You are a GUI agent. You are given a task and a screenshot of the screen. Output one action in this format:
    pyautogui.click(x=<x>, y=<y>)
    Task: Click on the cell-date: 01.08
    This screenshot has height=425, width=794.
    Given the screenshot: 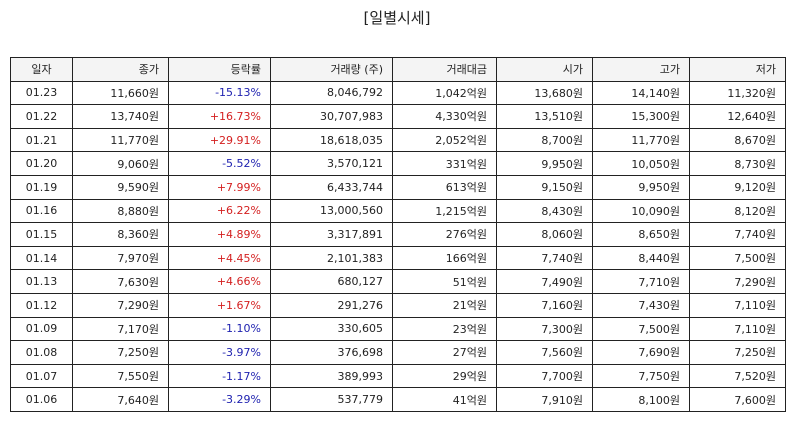 What is the action you would take?
    pyautogui.click(x=41, y=352)
    